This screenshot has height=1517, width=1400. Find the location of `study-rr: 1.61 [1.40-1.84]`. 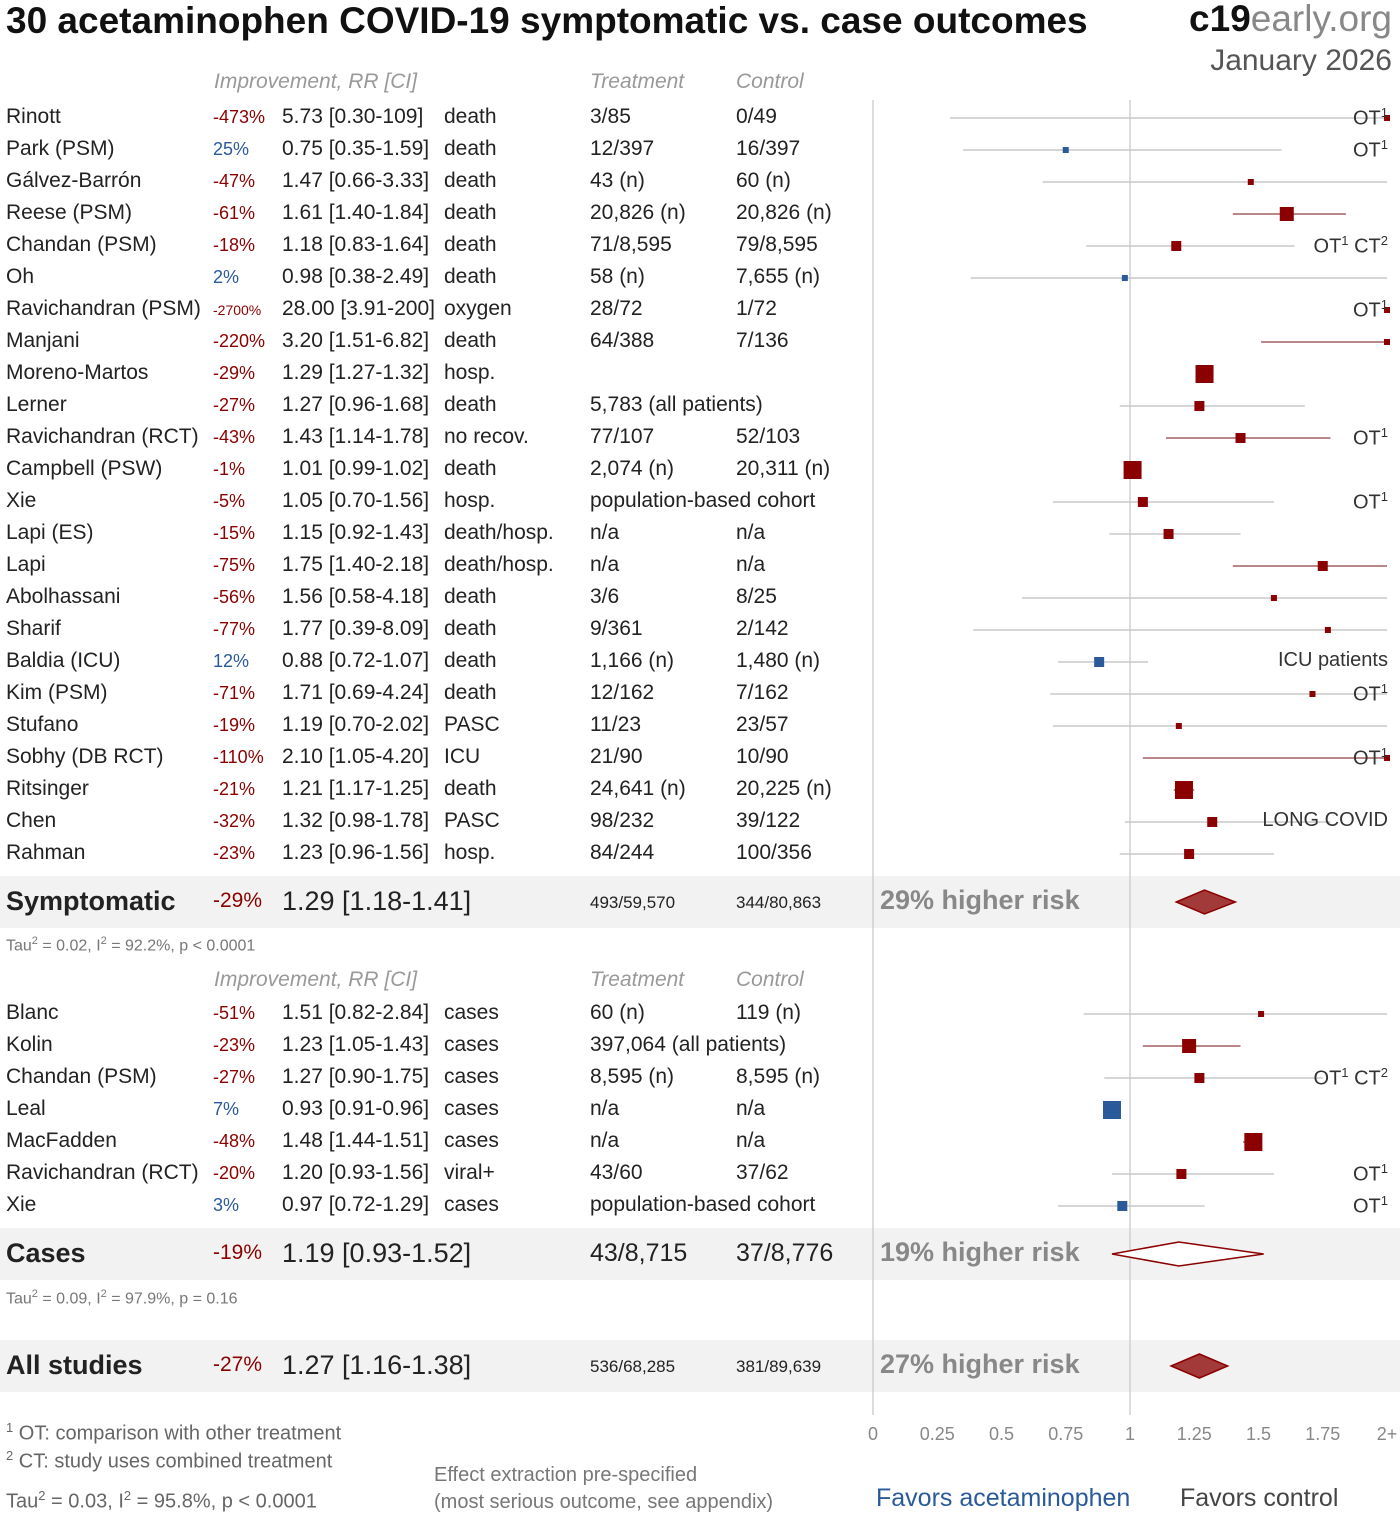

study-rr: 1.61 [1.40-1.84] is located at coordinates (356, 212).